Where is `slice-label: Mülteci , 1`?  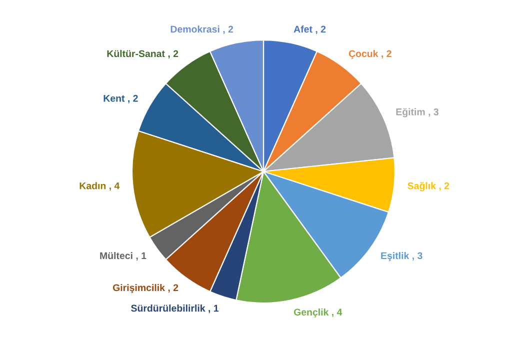 slice-label: Mülteci , 1 is located at coordinates (123, 256).